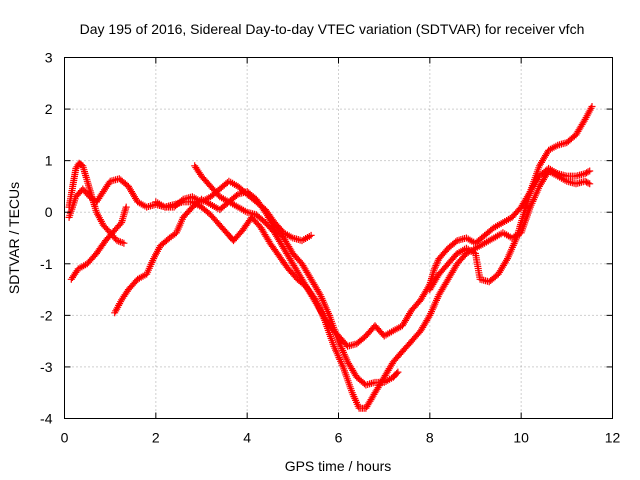  What do you see at coordinates (65, 438) in the screenshot?
I see `x-tick-label: 0` at bounding box center [65, 438].